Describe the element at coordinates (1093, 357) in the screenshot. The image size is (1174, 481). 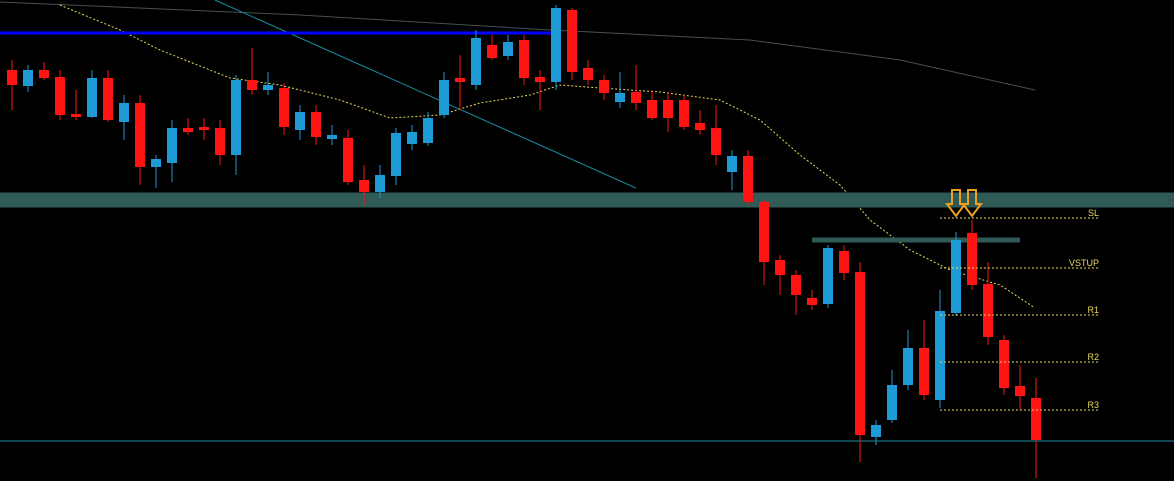
I see `level-label: R2` at that location.